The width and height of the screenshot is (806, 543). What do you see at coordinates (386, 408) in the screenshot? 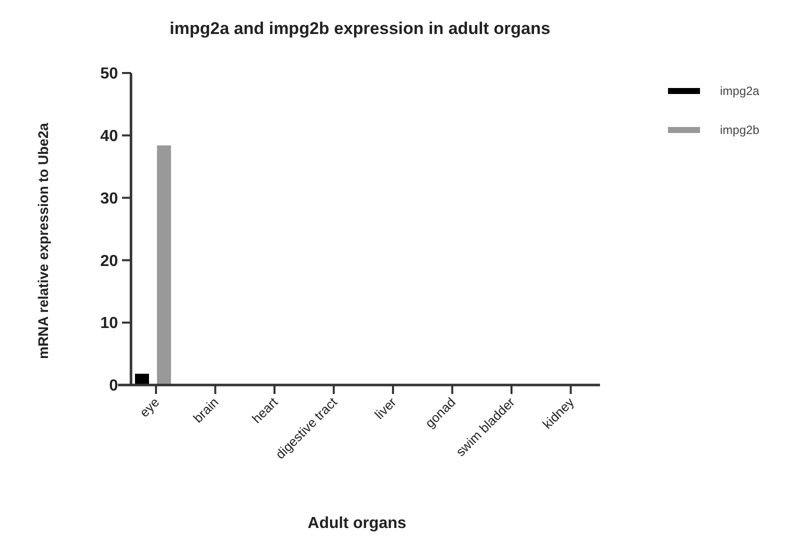
I see `x-tick-label: liver` at bounding box center [386, 408].